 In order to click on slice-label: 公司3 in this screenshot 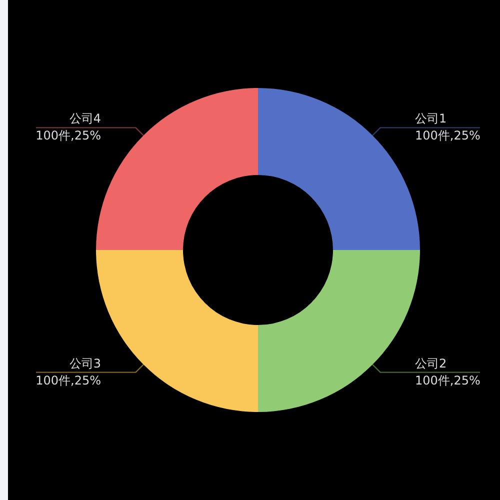, I will do `click(85, 363)`.